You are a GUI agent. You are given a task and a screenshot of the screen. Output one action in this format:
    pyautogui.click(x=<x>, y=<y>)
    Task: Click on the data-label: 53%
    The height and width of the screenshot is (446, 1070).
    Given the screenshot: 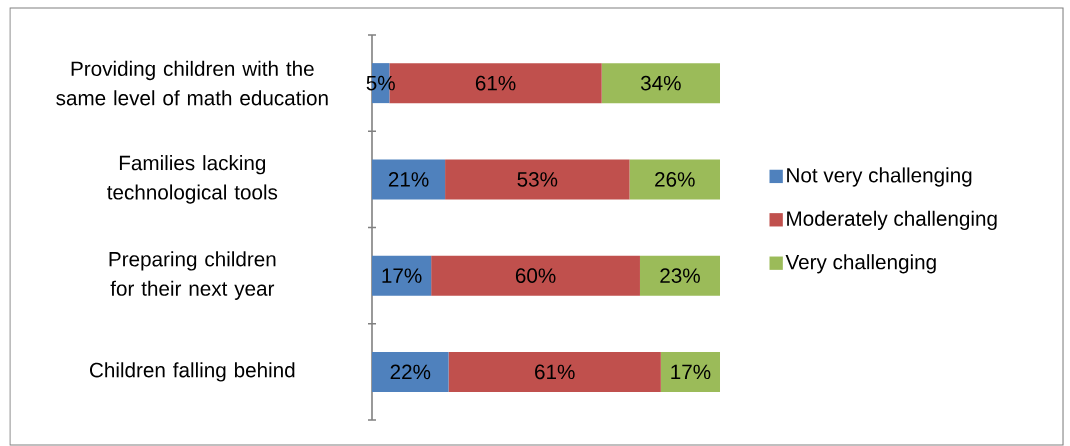 What is the action you would take?
    pyautogui.click(x=537, y=179)
    